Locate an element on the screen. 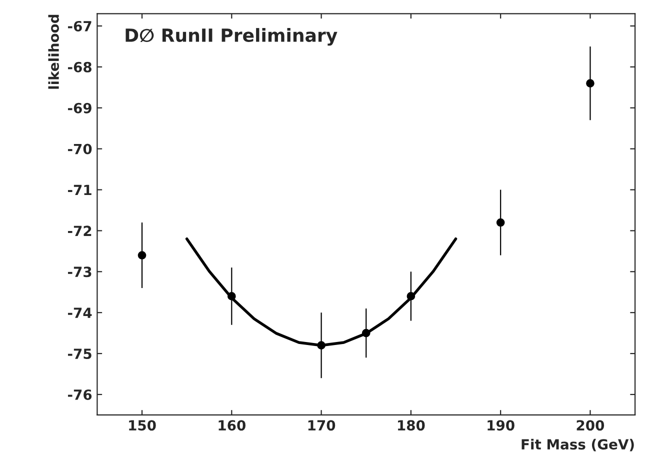  y-tick-label: -69 is located at coordinates (80, 108).